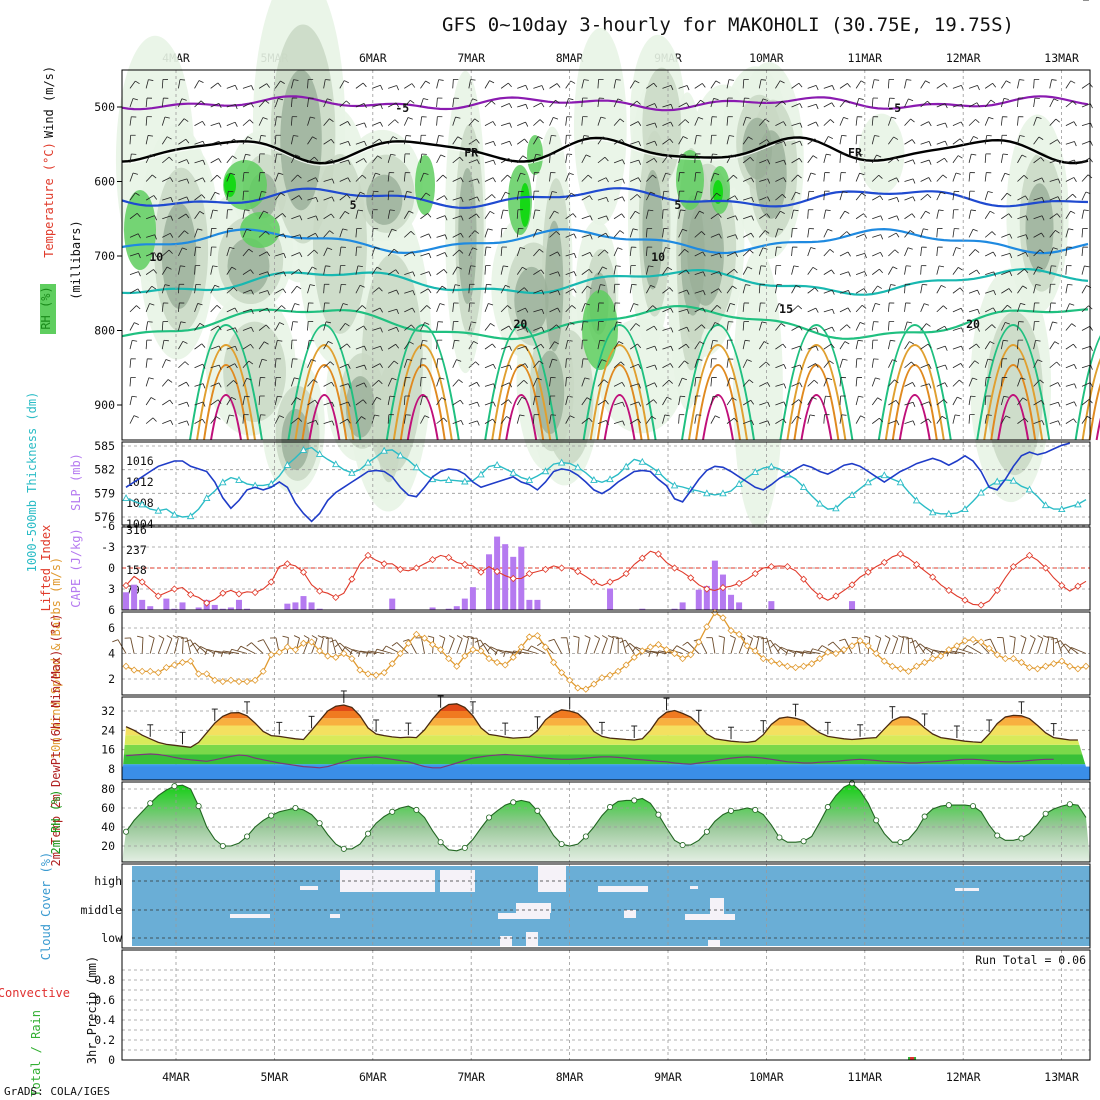  Describe the element at coordinates (104, 256) in the screenshot. I see `pressure-tick-label: 700` at that location.